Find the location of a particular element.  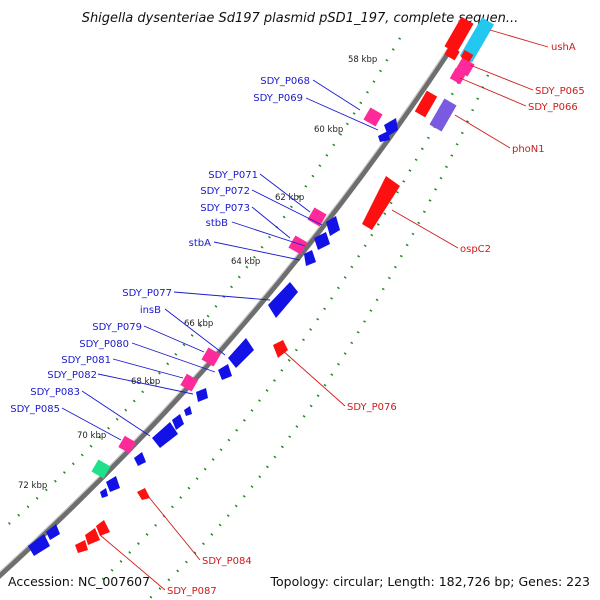

accession-label: Accession: NC_007607 is located at coordinates (79, 581).